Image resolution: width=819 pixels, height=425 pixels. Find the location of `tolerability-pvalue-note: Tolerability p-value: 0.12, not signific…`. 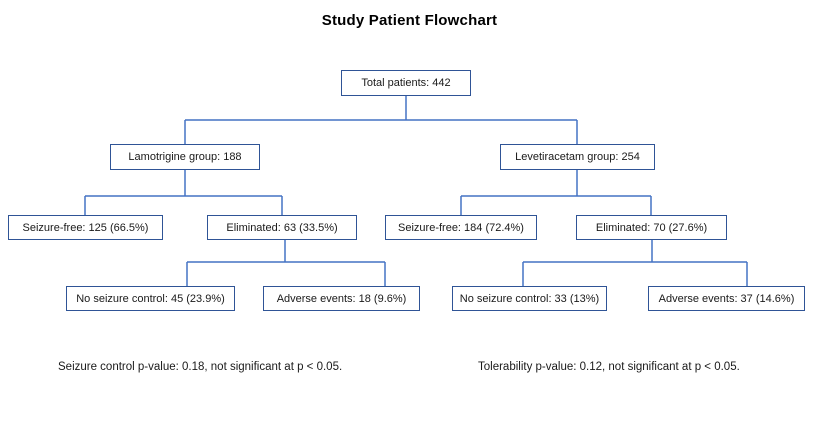

tolerability-pvalue-note: Tolerability p-value: 0.12, not signific… is located at coordinates (609, 367).